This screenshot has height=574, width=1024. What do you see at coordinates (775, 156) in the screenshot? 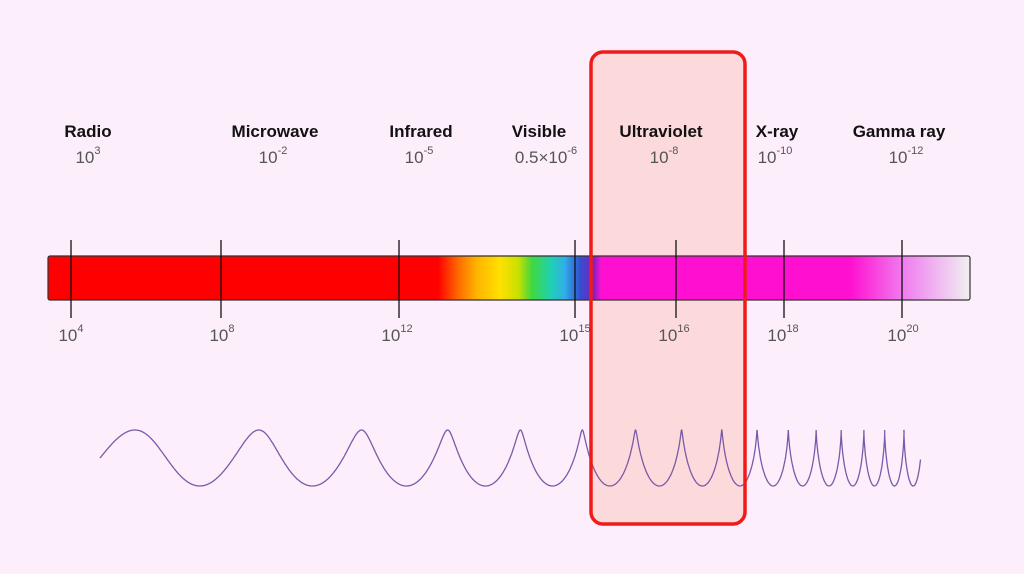
I see `wavelength-xray: 10-10` at bounding box center [775, 156].